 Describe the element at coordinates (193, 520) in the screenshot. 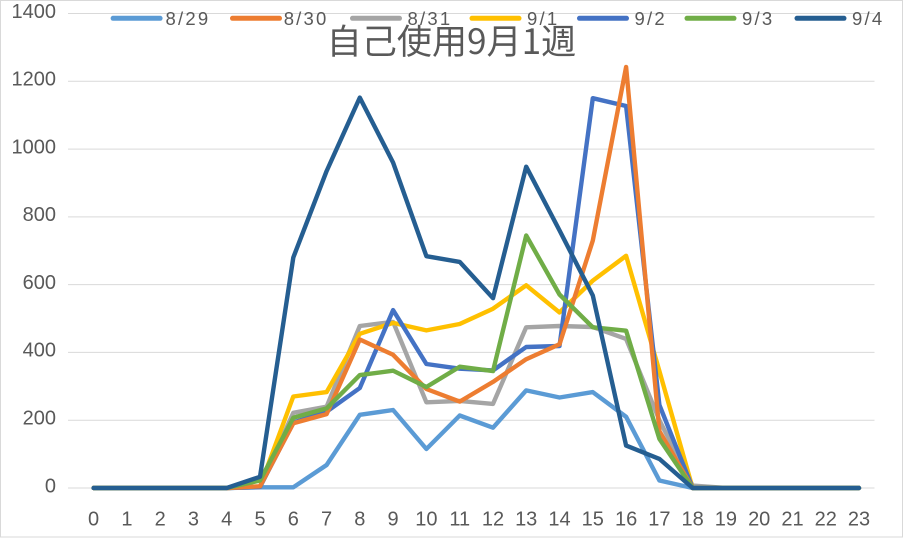

I see `svg-text: 3` at that location.